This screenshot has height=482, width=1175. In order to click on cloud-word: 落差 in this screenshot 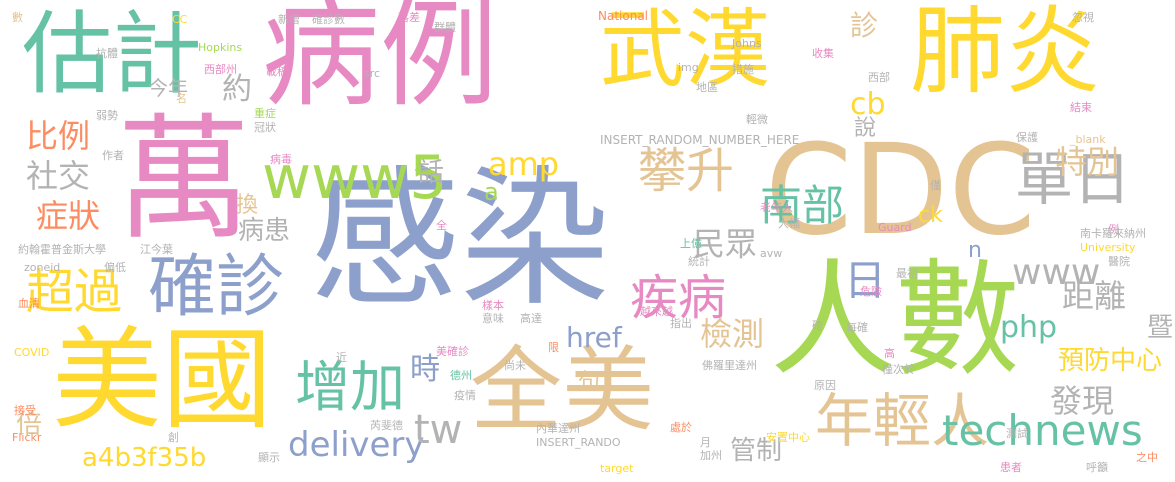, I will do `click(409, 17)`.